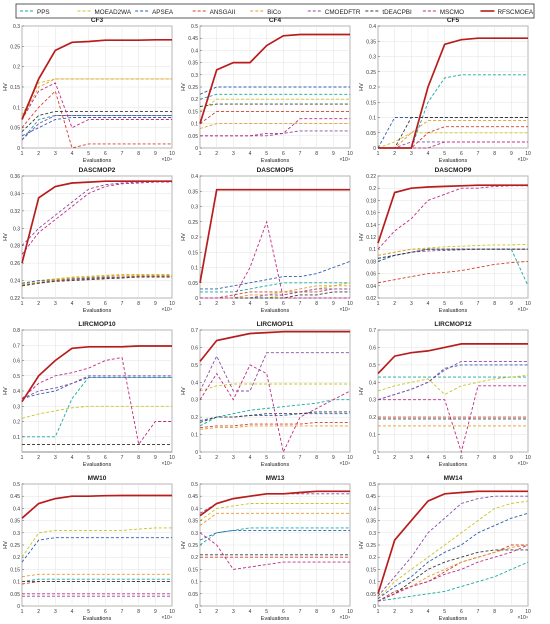 The image size is (550, 624). I want to click on legend-label: tDEACPBI, so click(397, 12).